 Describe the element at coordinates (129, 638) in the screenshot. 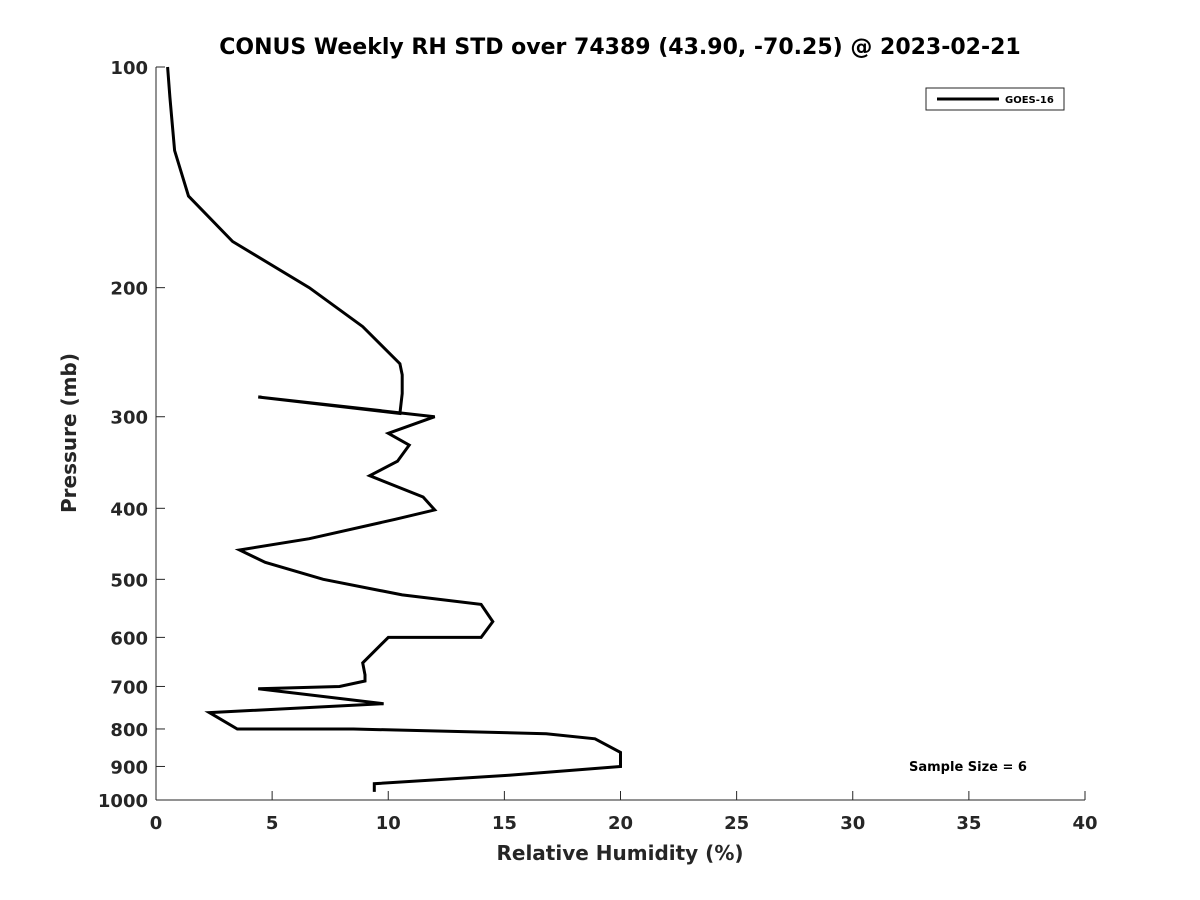

I see `y-tick-label: 600` at that location.